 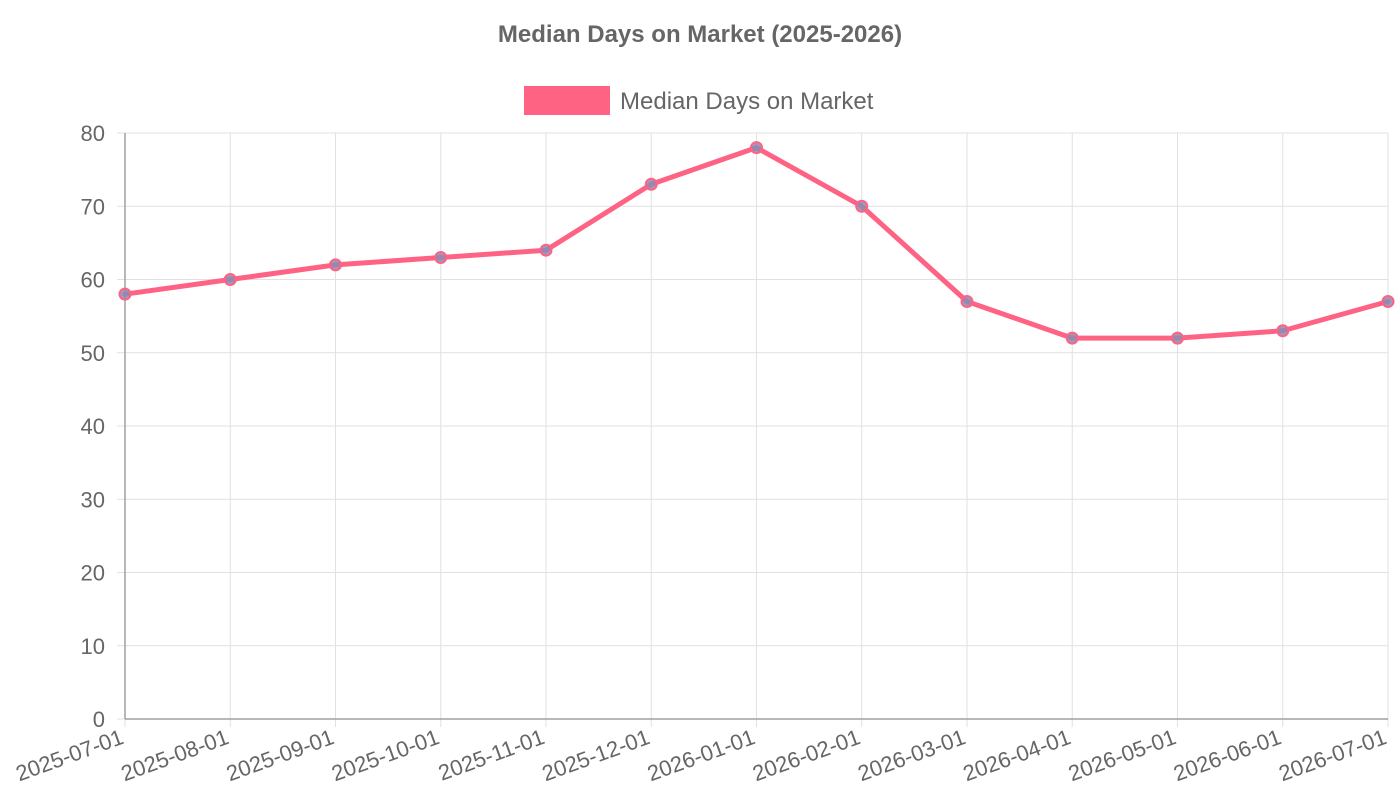 I want to click on y-tick-label: 60, so click(x=93, y=280).